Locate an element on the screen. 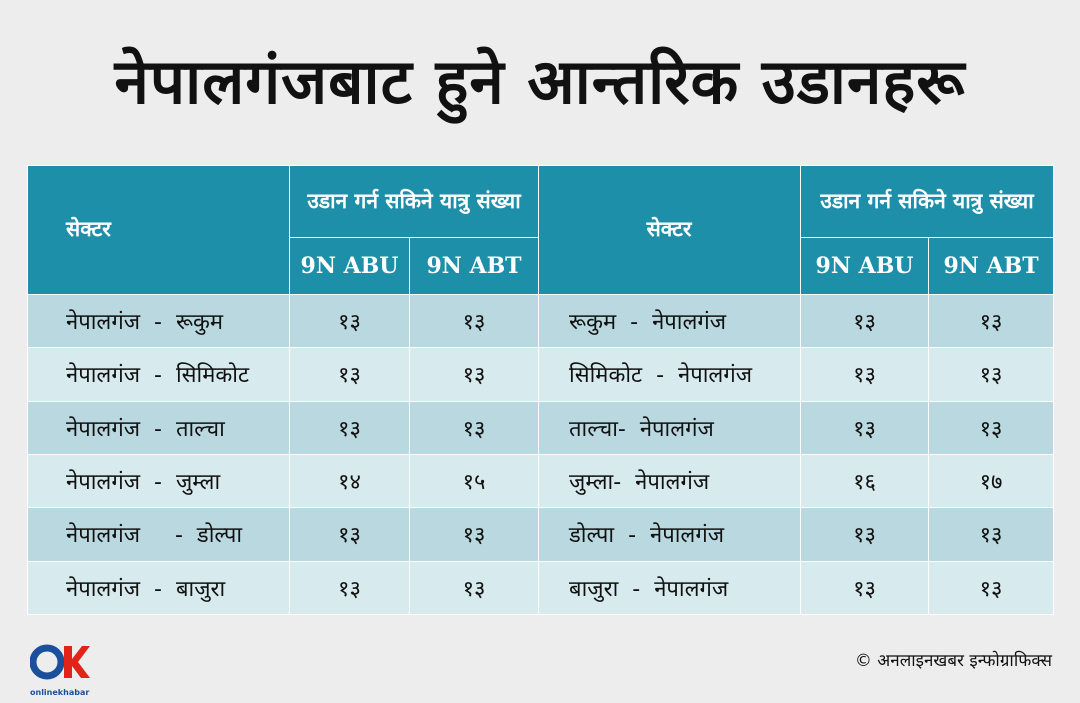 This screenshot has height=703, width=1080. abt-header-left: 9N ABT is located at coordinates (474, 266).